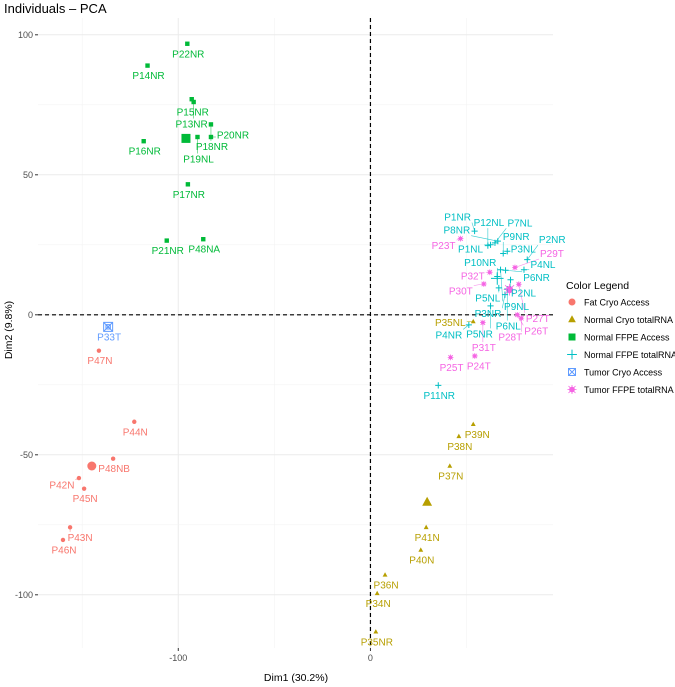  What do you see at coordinates (189, 195) in the screenshot?
I see `point-label: P17NR` at bounding box center [189, 195].